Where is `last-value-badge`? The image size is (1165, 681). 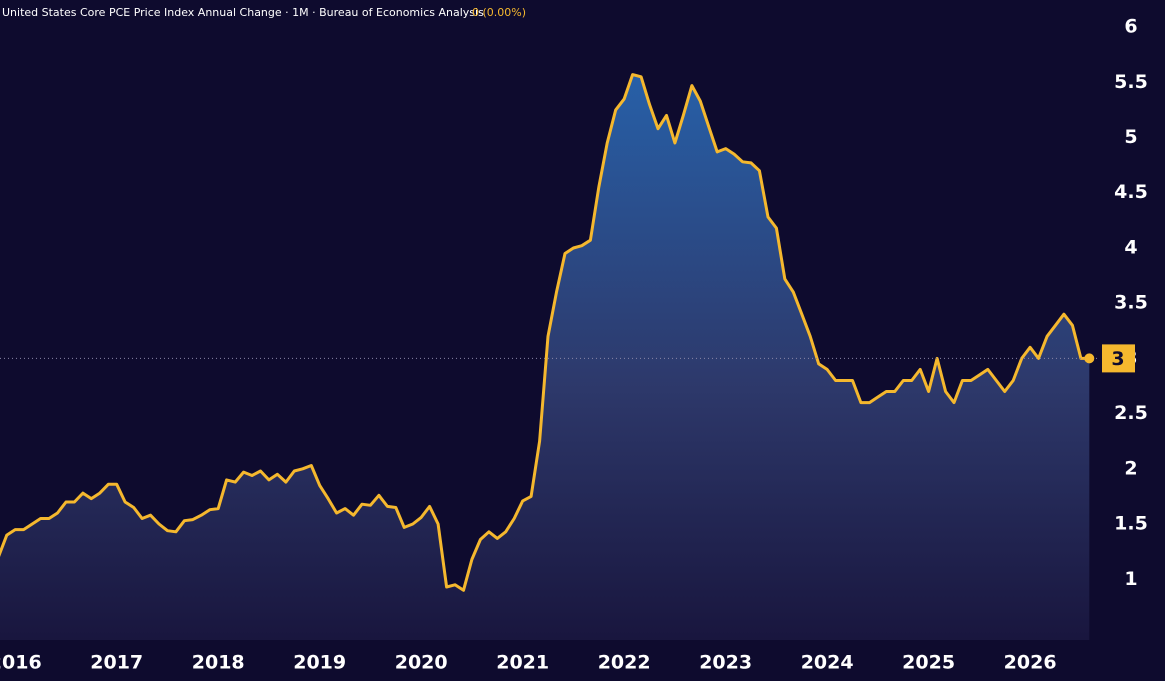
last-value-badge is located at coordinates (1118, 358).